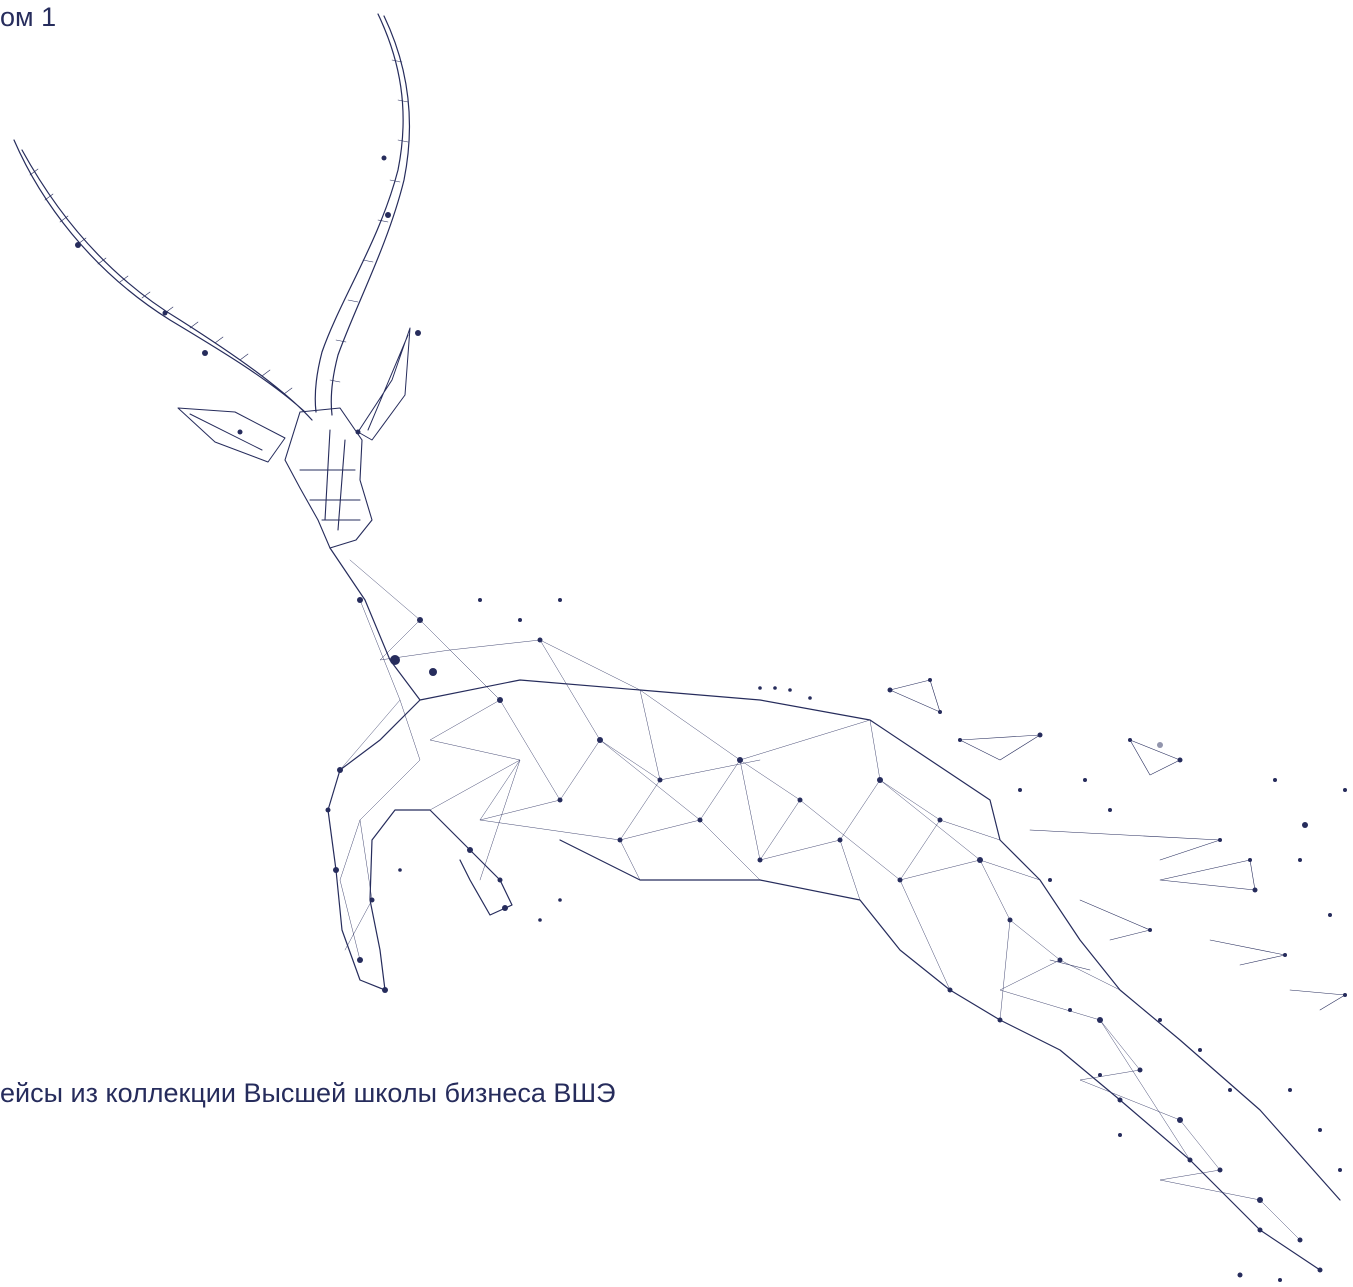 Image resolution: width=1353 pixels, height=1287 pixels. What do you see at coordinates (28, 17) in the screenshot?
I see `volume-label: ом 1` at bounding box center [28, 17].